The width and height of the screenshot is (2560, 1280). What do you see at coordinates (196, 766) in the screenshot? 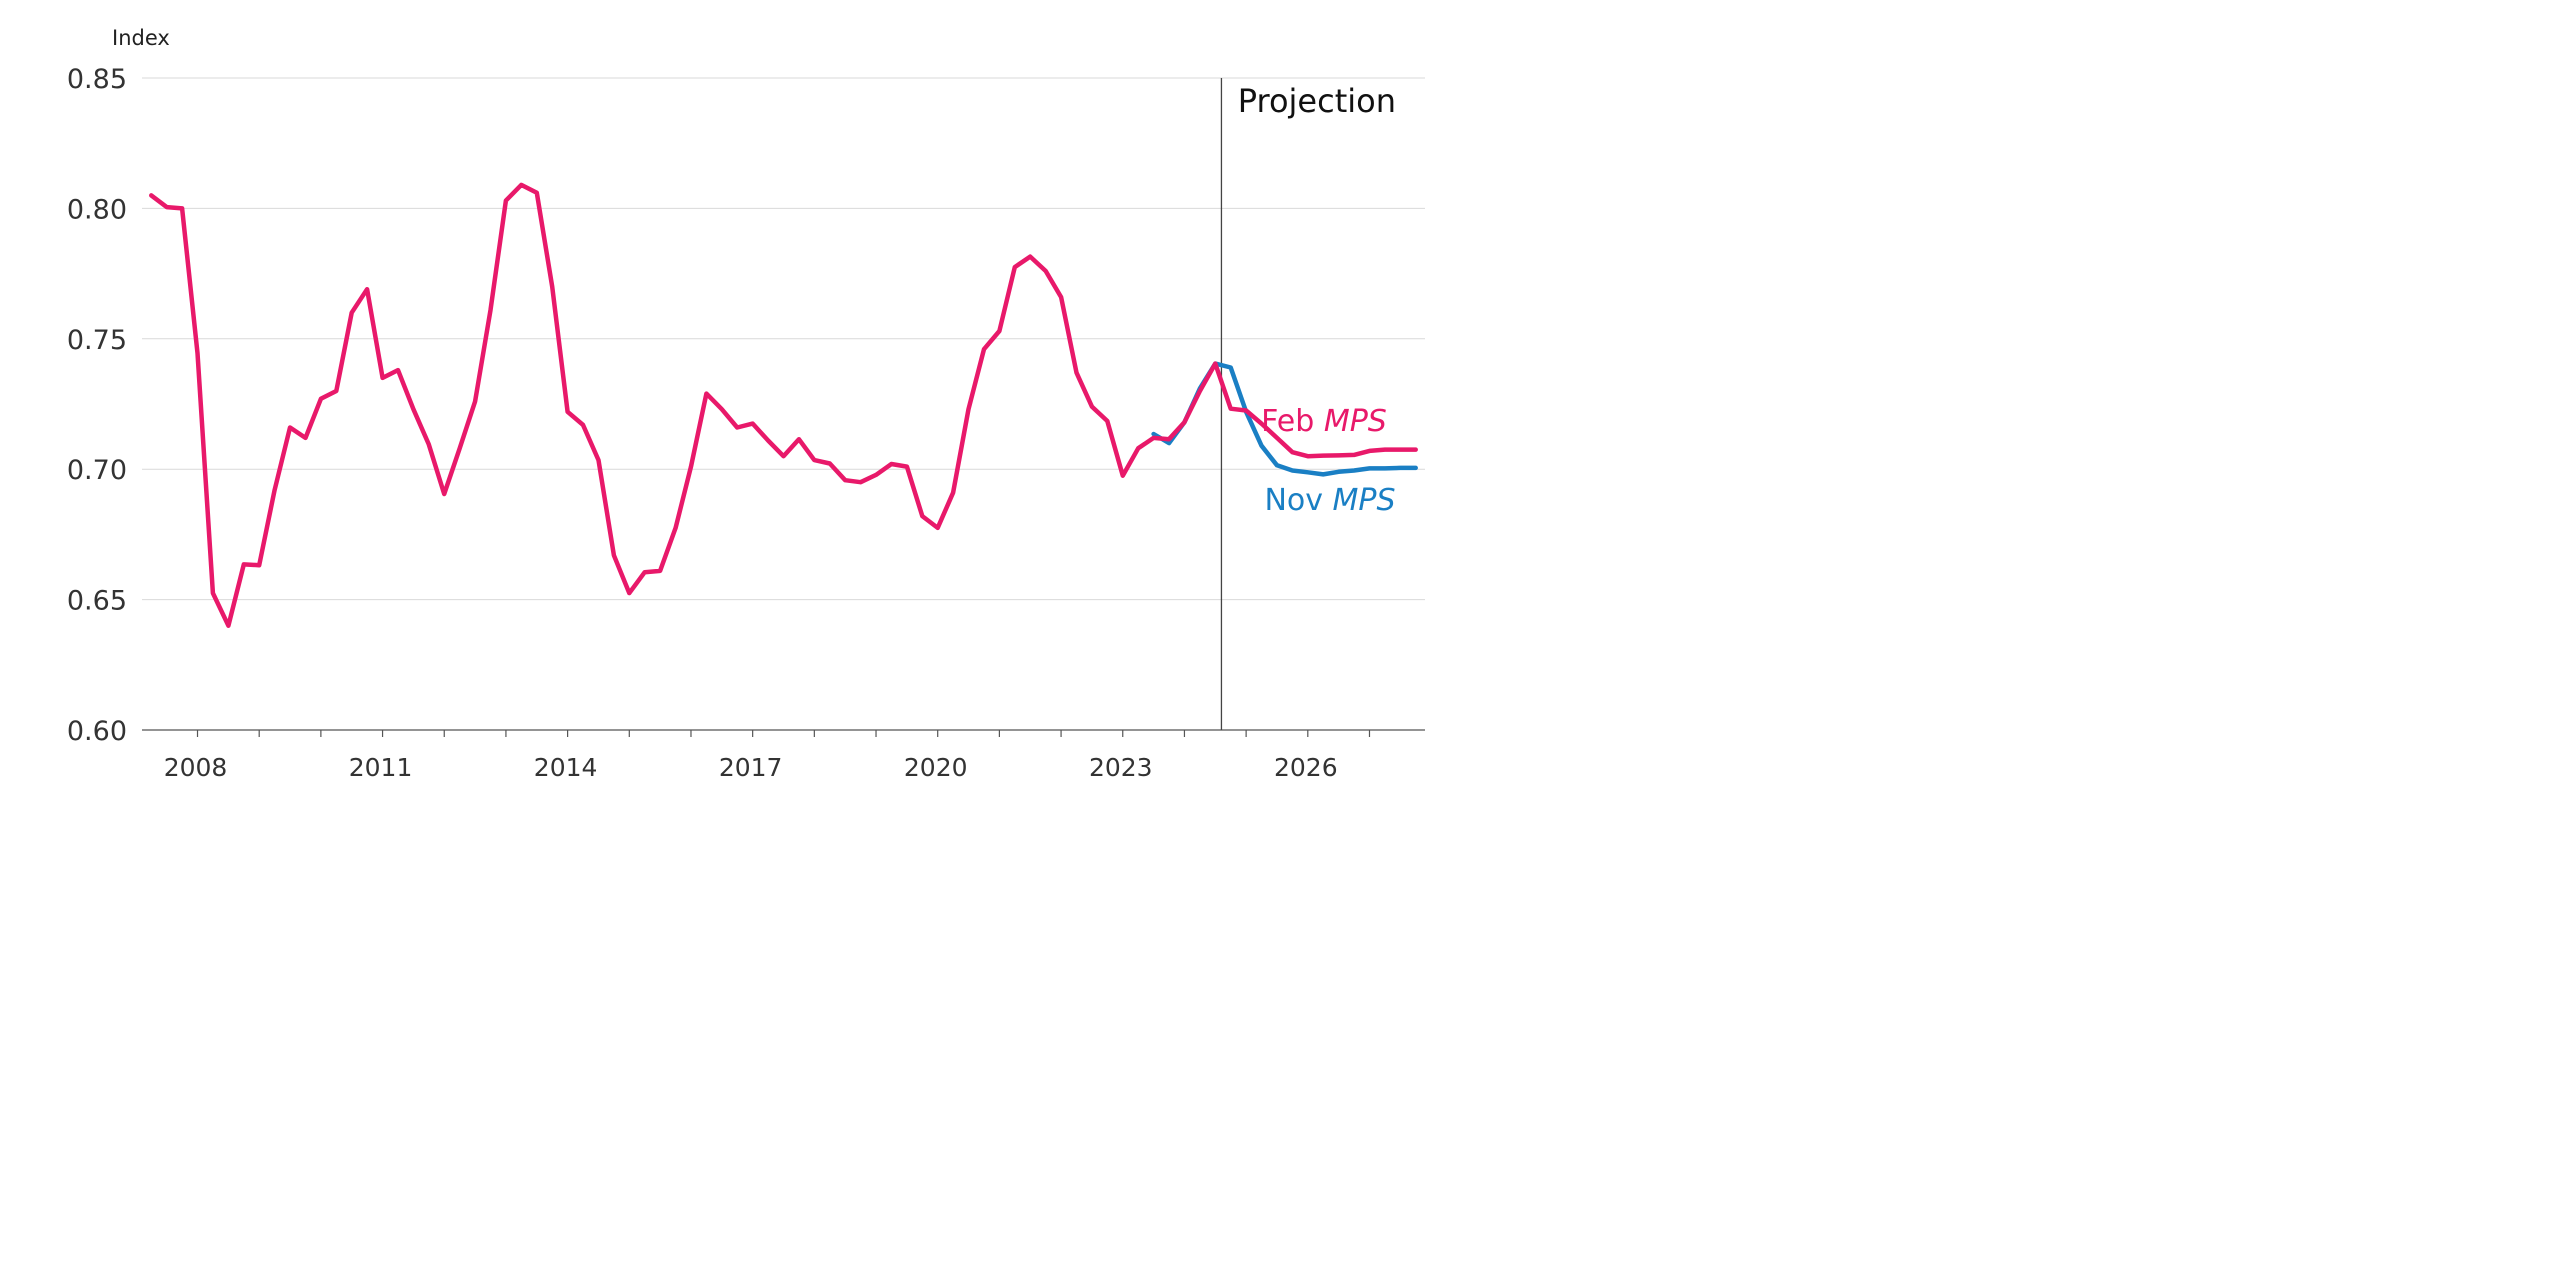
I see `x-tick-label: 2008` at bounding box center [196, 766].